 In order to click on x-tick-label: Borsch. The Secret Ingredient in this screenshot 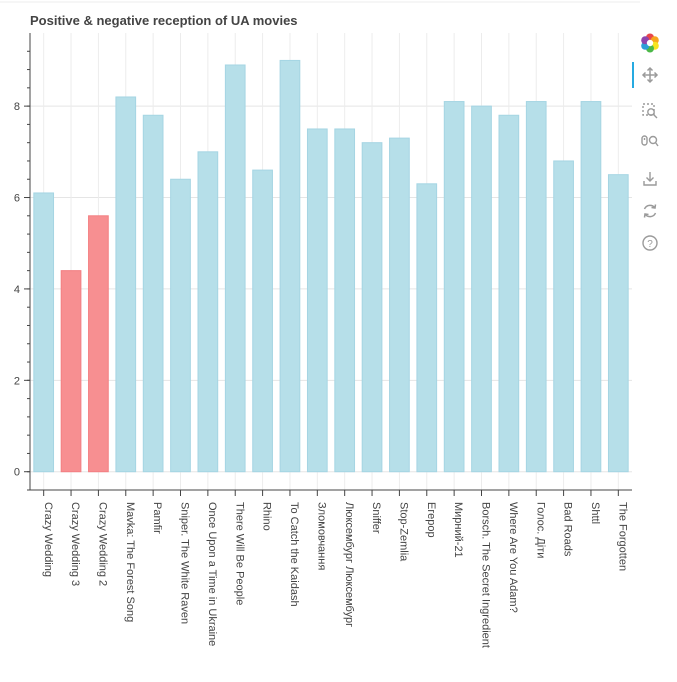, I will do `click(486, 575)`.